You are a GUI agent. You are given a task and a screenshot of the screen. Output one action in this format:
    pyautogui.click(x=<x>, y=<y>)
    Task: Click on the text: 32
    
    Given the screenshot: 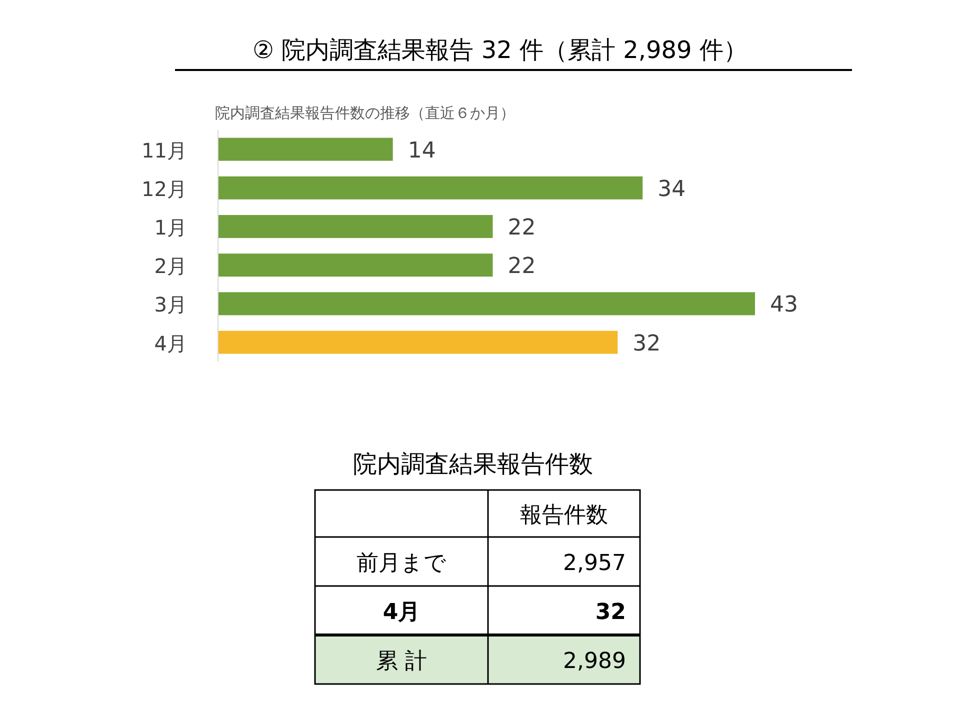 What is the action you would take?
    pyautogui.click(x=610, y=612)
    